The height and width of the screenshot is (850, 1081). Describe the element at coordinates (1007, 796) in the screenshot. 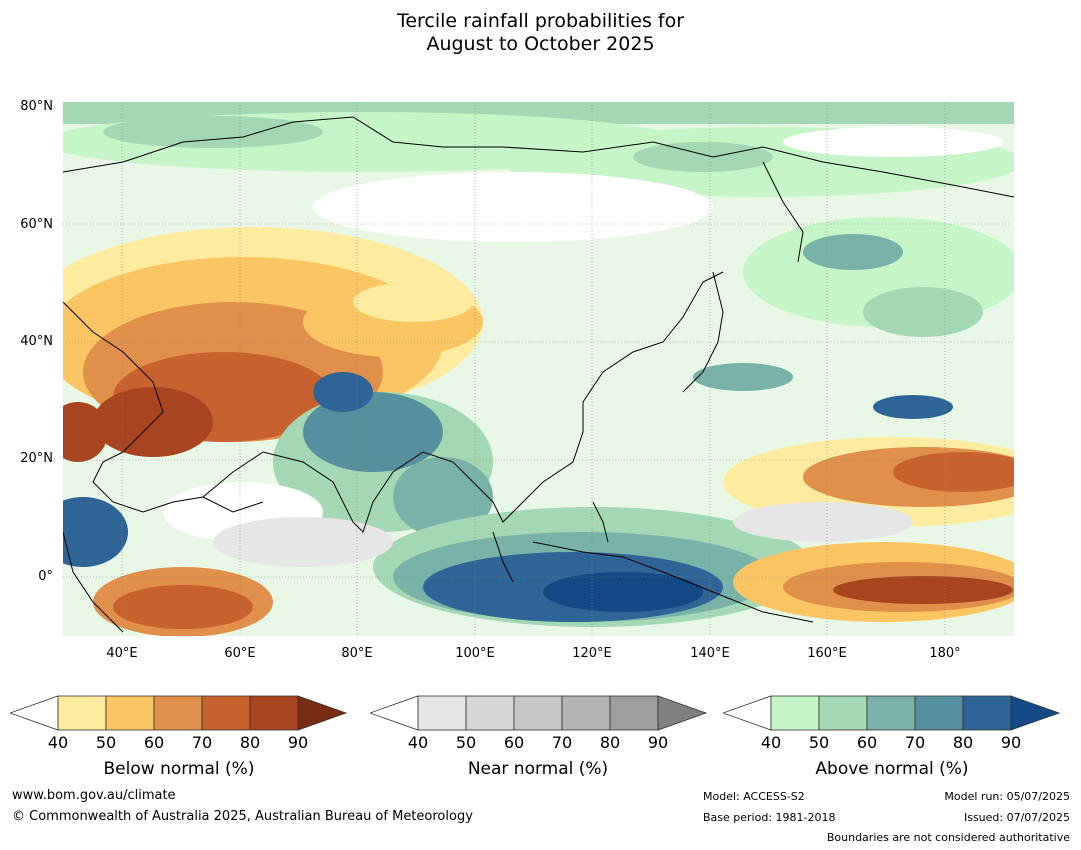

I see `model-run-text: Model run: 05/07/2025` at that location.